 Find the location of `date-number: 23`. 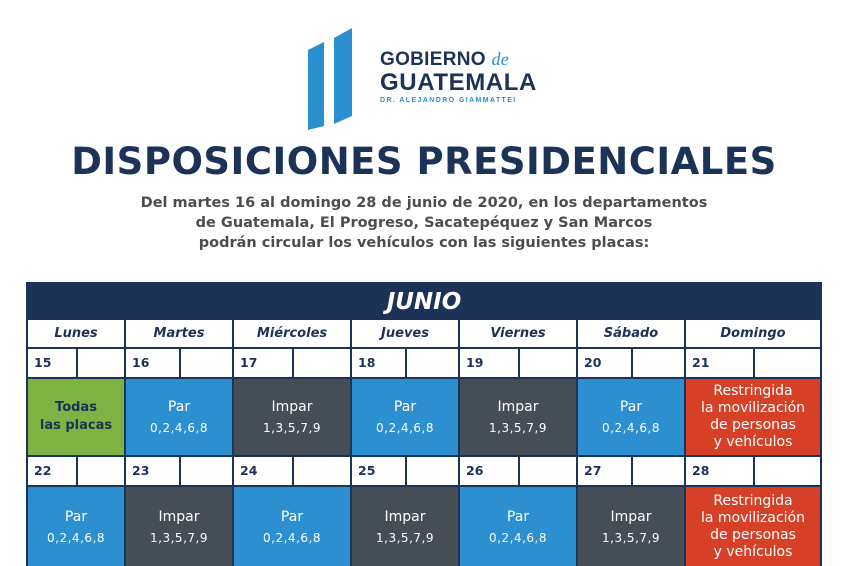

date-number: 23 is located at coordinates (152, 471).